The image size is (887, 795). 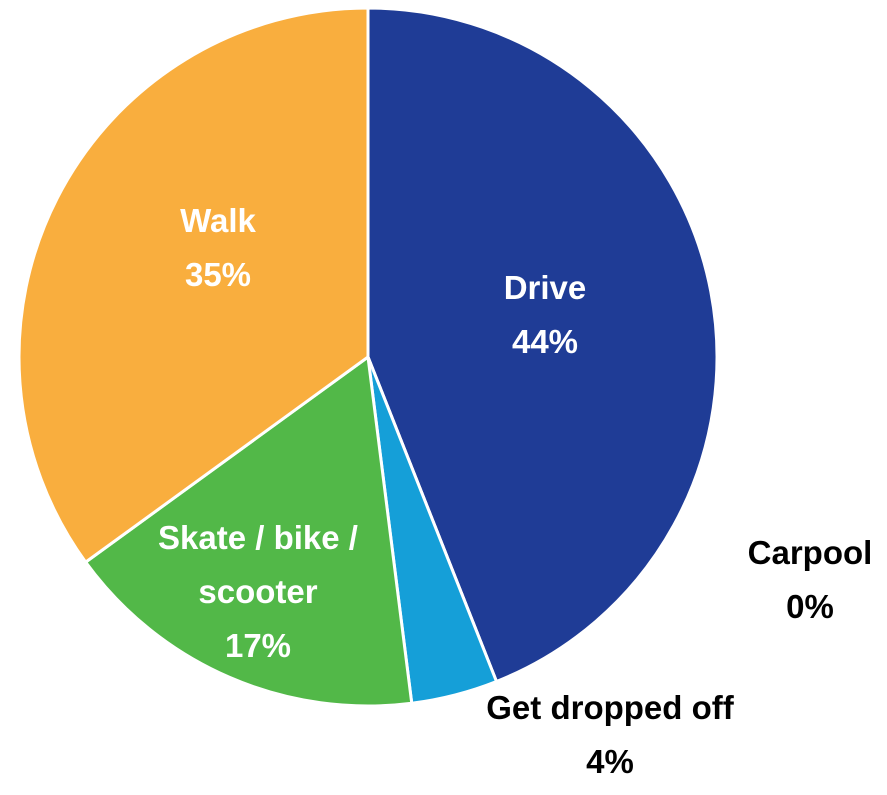 What do you see at coordinates (610, 761) in the screenshot?
I see `value-label: 4%` at bounding box center [610, 761].